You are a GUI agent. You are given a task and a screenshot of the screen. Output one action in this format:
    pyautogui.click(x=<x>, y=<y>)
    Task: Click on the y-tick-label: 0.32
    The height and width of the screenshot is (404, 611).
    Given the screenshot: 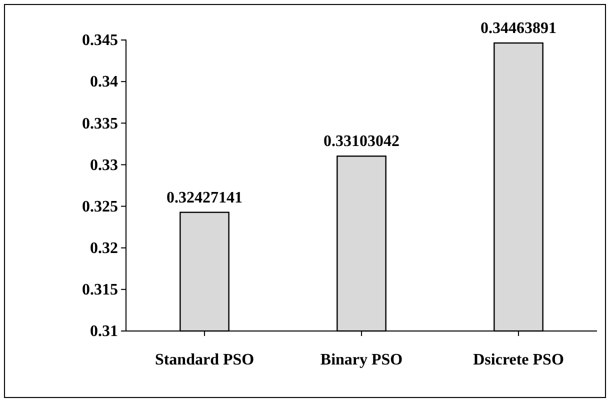 What is the action you would take?
    pyautogui.click(x=104, y=248)
    